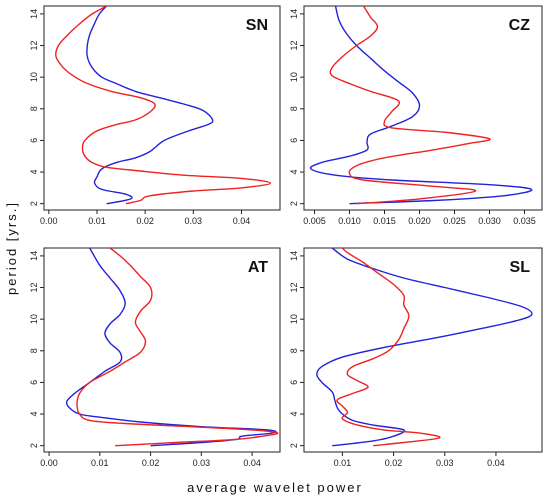 Image resolution: width=550 pixels, height=502 pixels. Describe the element at coordinates (349, 221) in the screenshot. I see `x-tick-label: 0.010` at that location.